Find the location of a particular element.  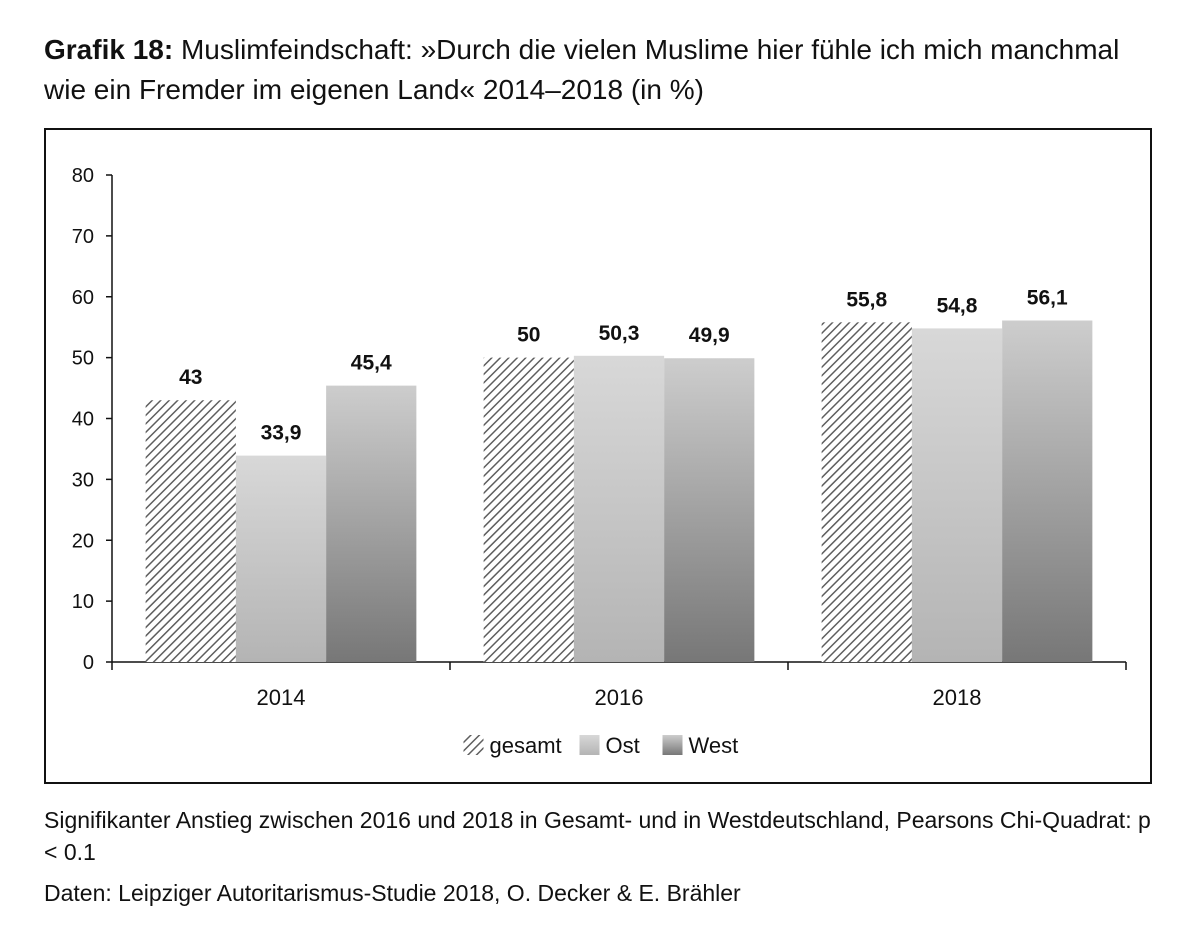

bar-gesamt-2014 is located at coordinates (190, 531).